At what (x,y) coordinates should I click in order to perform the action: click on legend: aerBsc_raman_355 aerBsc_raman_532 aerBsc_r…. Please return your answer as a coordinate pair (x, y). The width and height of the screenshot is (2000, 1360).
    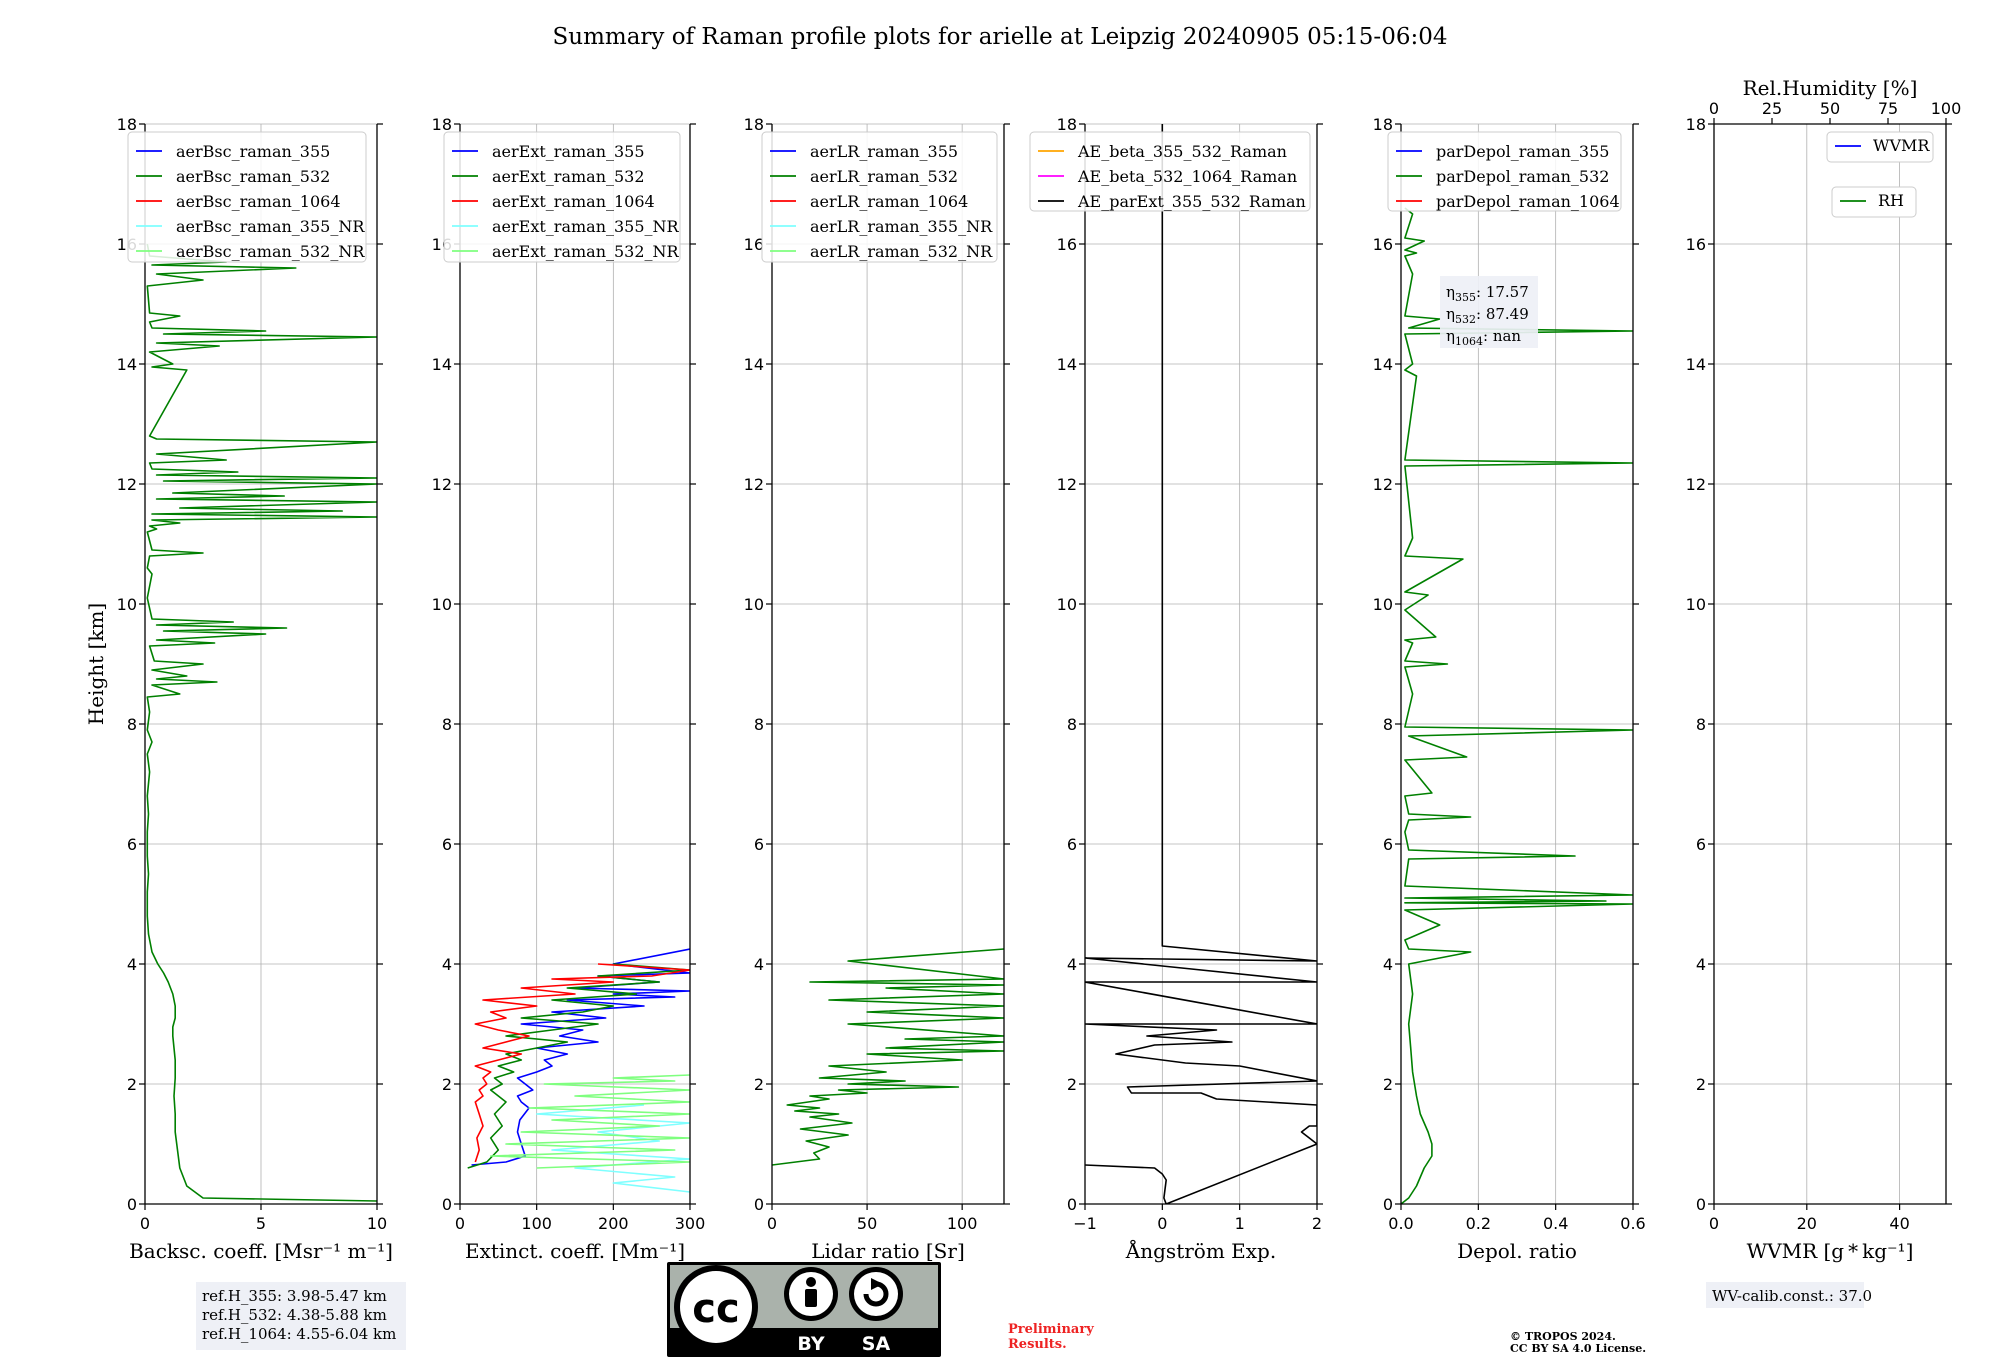
    Looking at the image, I should click on (247, 197).